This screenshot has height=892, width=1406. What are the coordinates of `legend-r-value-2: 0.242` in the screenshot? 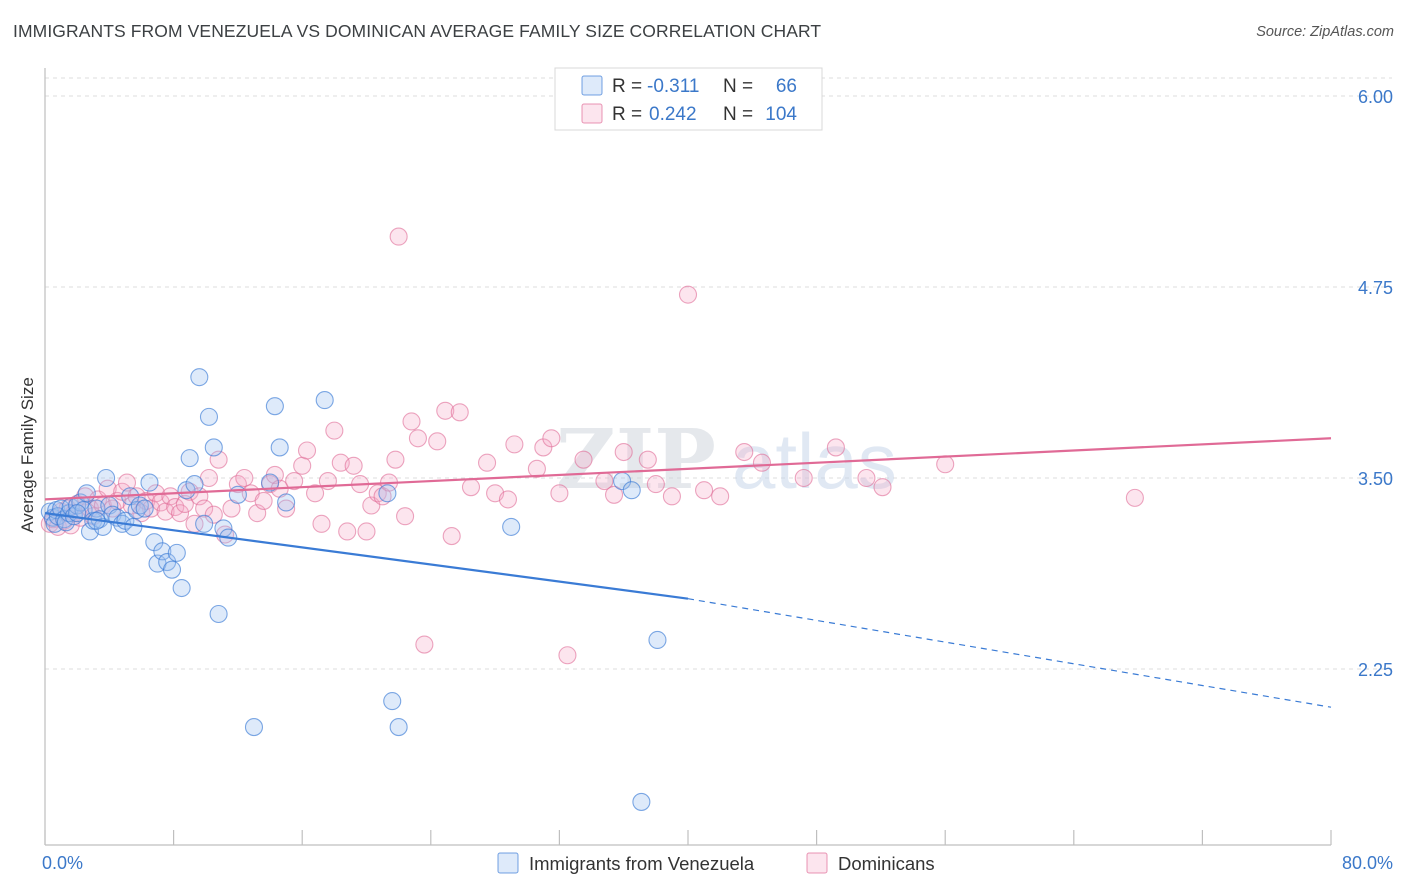 It's located at (673, 114).